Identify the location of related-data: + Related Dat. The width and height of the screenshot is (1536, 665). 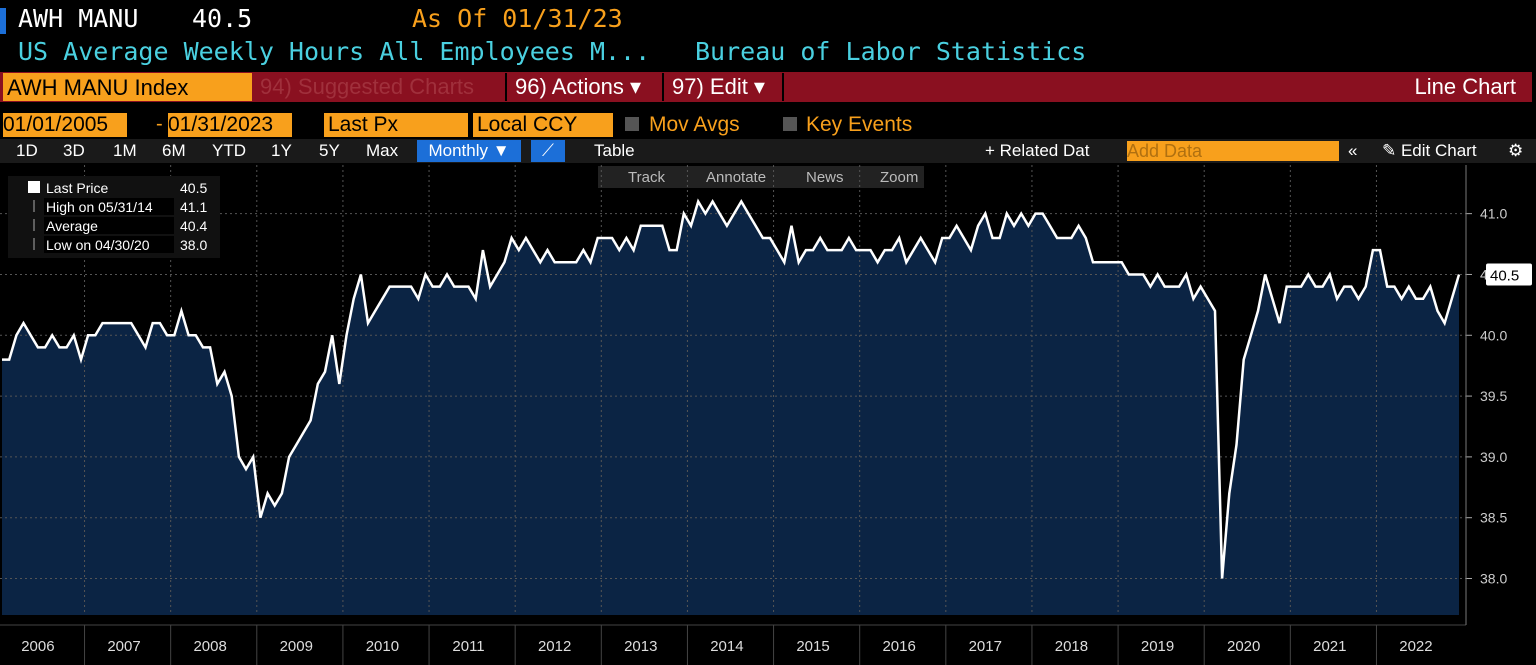
(1037, 150).